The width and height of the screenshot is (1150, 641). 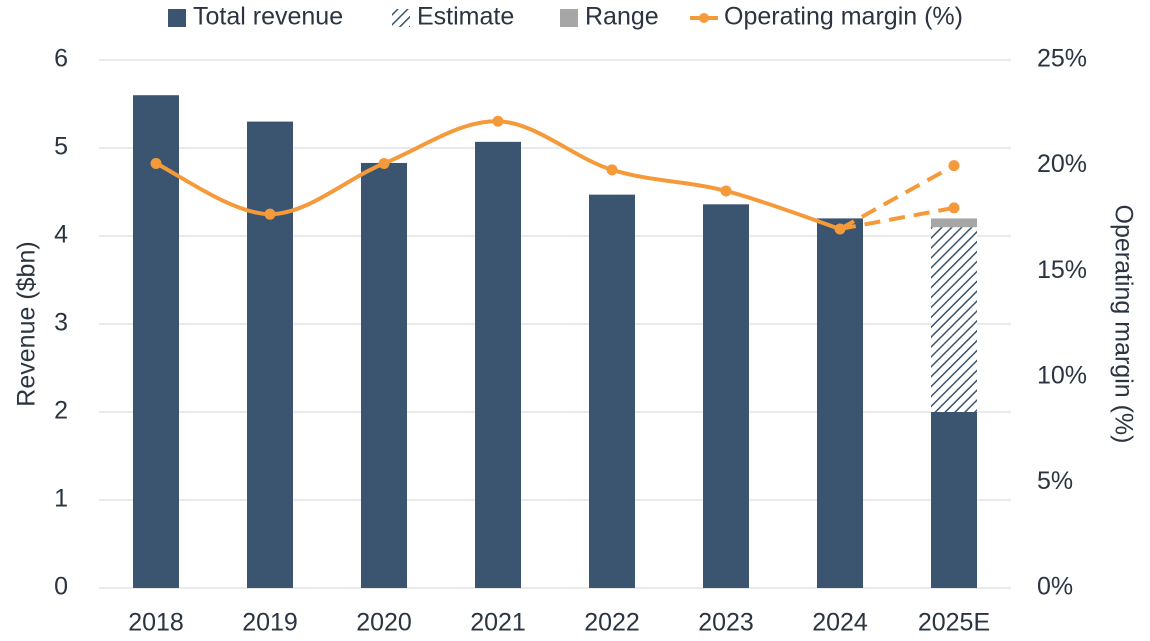 What do you see at coordinates (612, 623) in the screenshot?
I see `x-tick-label: 2022` at bounding box center [612, 623].